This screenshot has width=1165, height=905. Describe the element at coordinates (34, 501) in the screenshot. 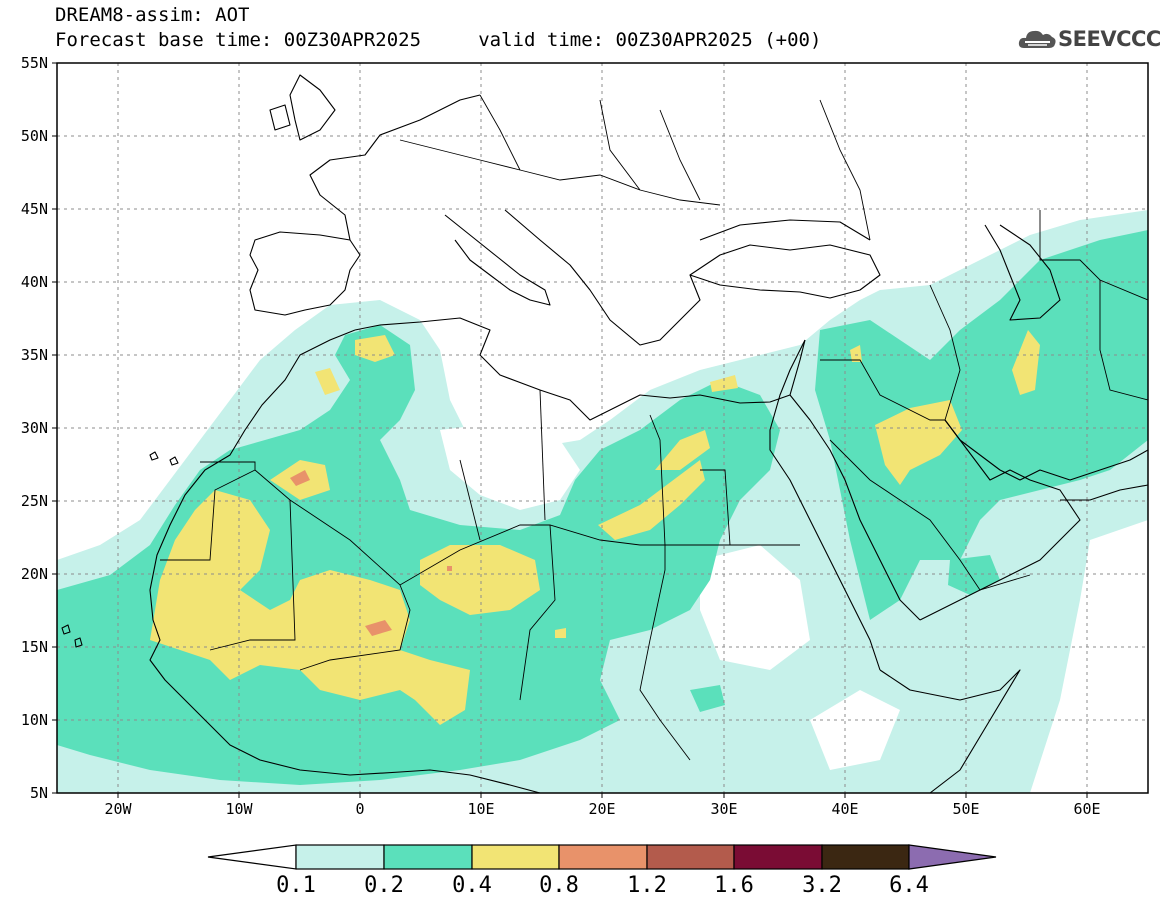

I see `lat-label: 25N` at that location.